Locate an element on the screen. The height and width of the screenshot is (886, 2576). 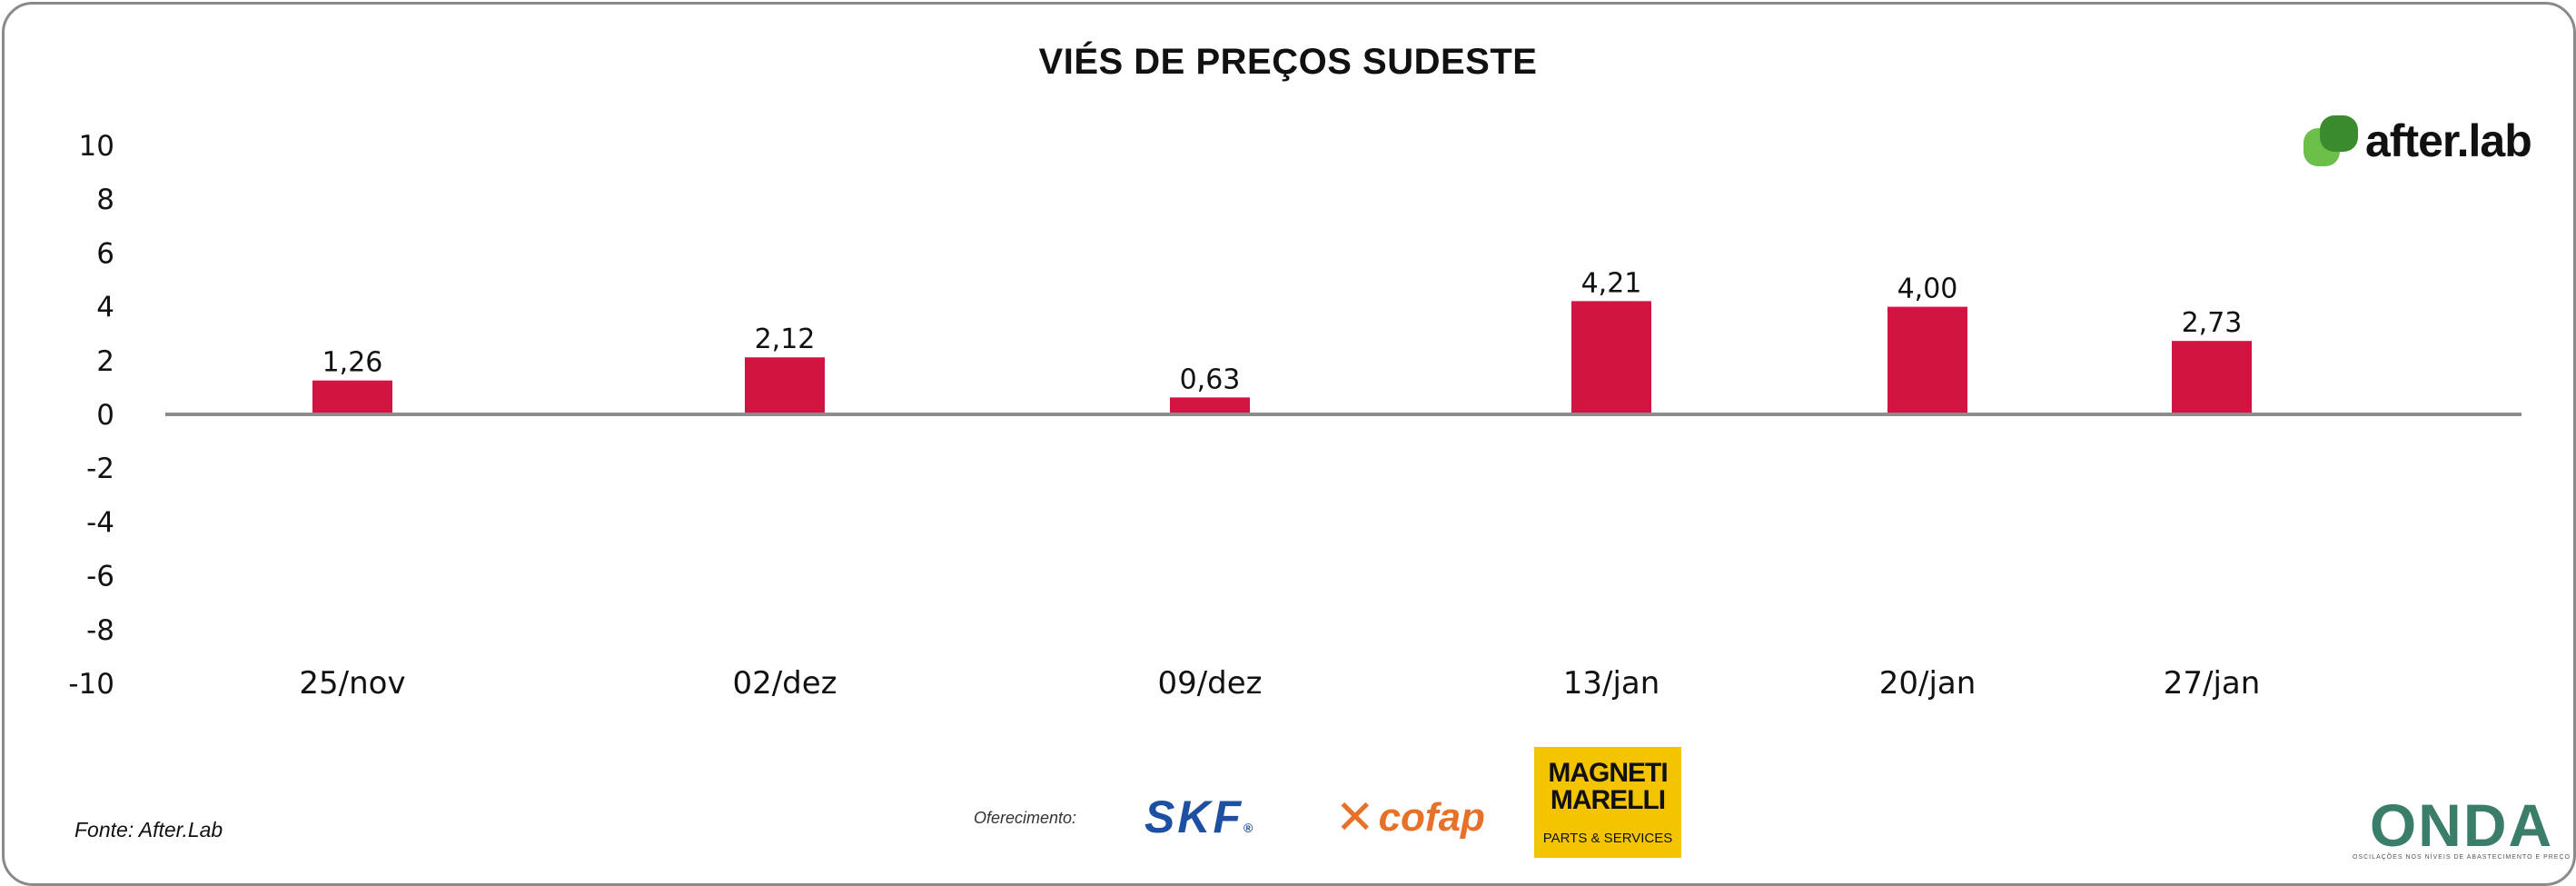
source-note: Fonte: After.Lab is located at coordinates (148, 829).